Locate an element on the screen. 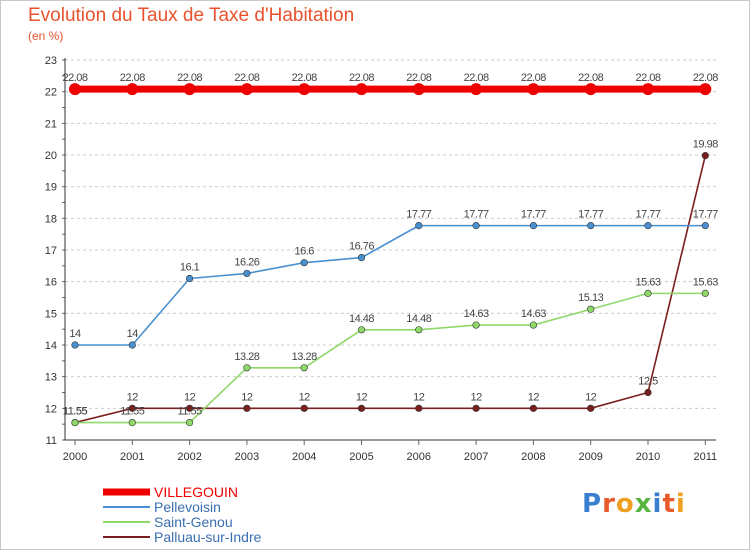 Image resolution: width=750 pixels, height=550 pixels. y-tick-label: 16 is located at coordinates (51, 283).